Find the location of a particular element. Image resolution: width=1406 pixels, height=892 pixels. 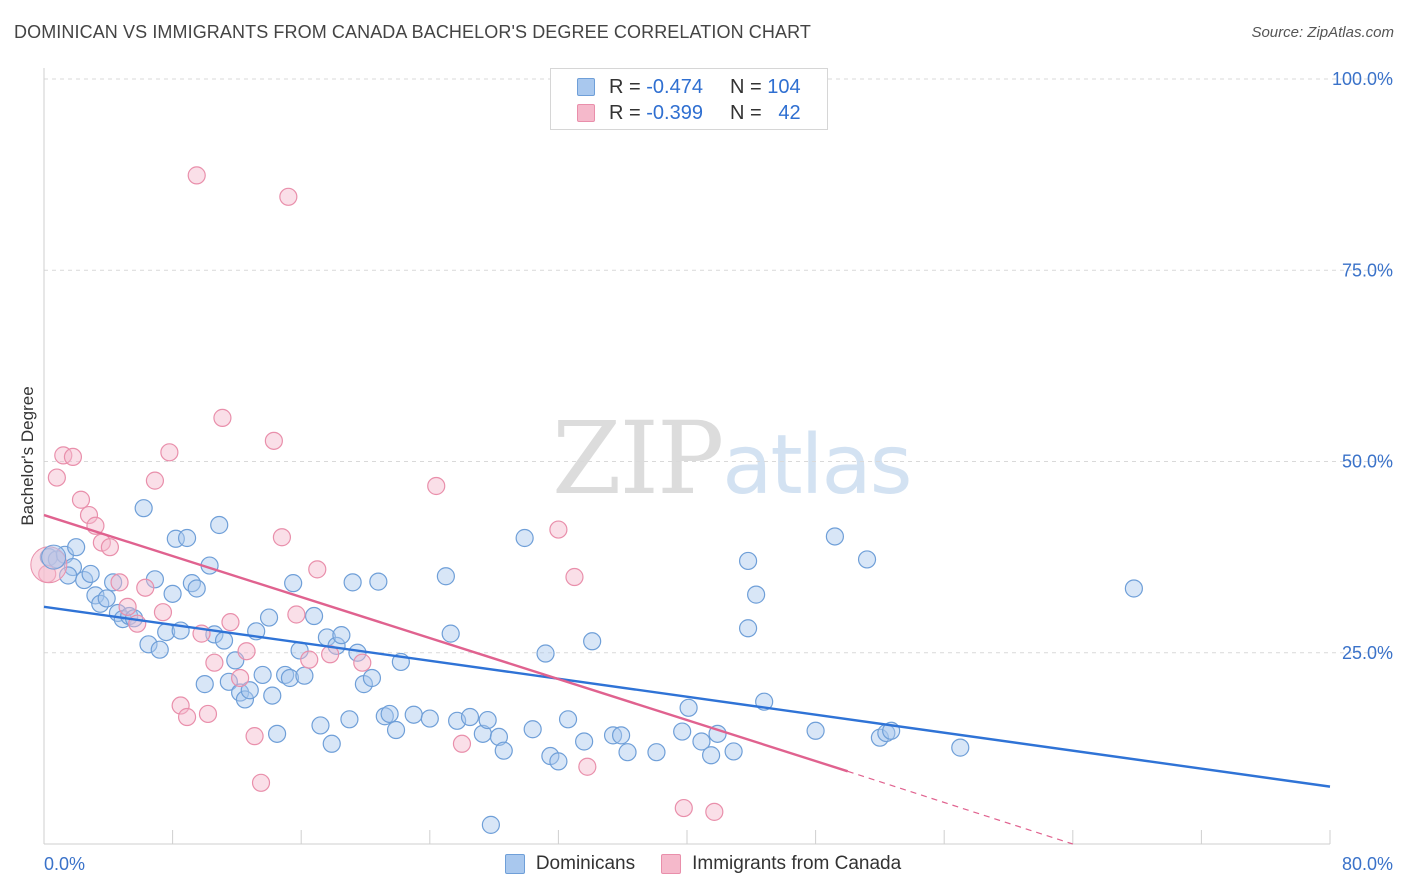

x-tick-label: 0.0% is located at coordinates (64, 864).